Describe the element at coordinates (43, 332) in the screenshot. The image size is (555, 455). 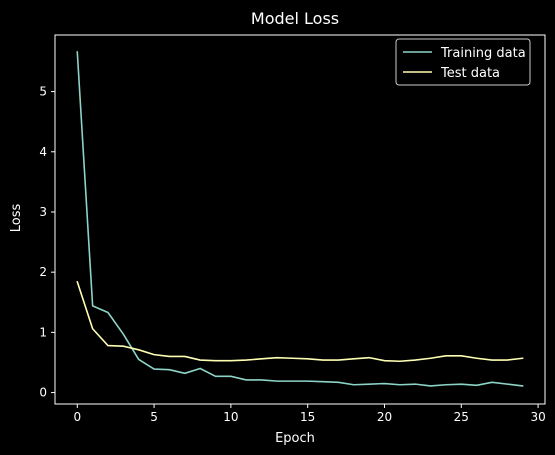
I see `y-tick-label: 1` at that location.